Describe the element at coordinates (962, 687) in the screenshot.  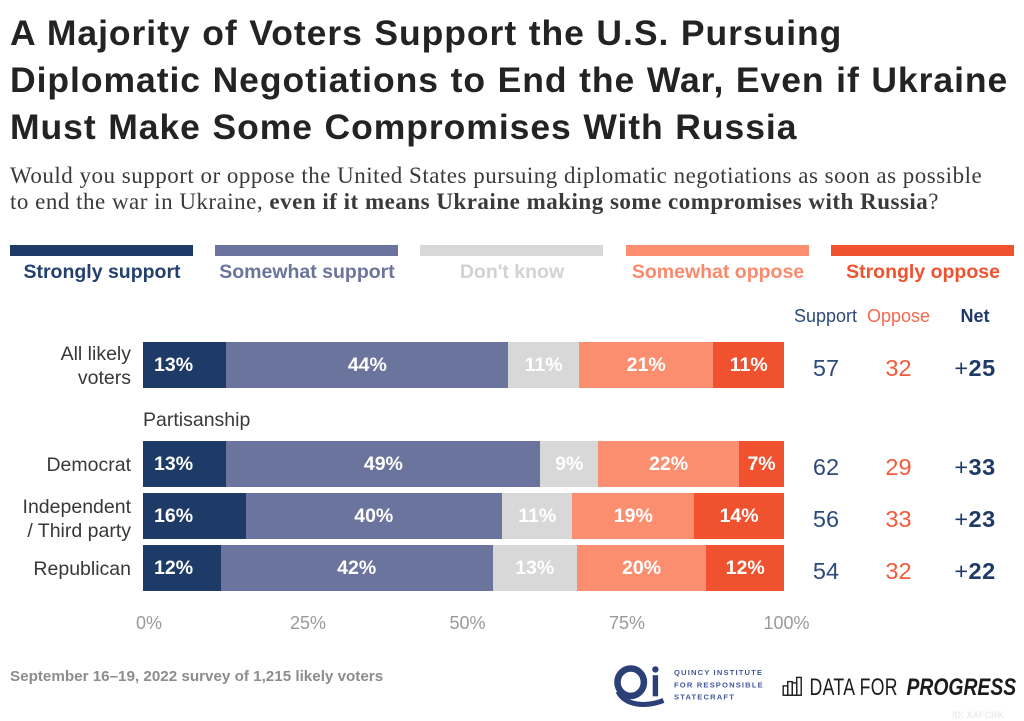
I see `svg-text: PROGRESS` at that location.